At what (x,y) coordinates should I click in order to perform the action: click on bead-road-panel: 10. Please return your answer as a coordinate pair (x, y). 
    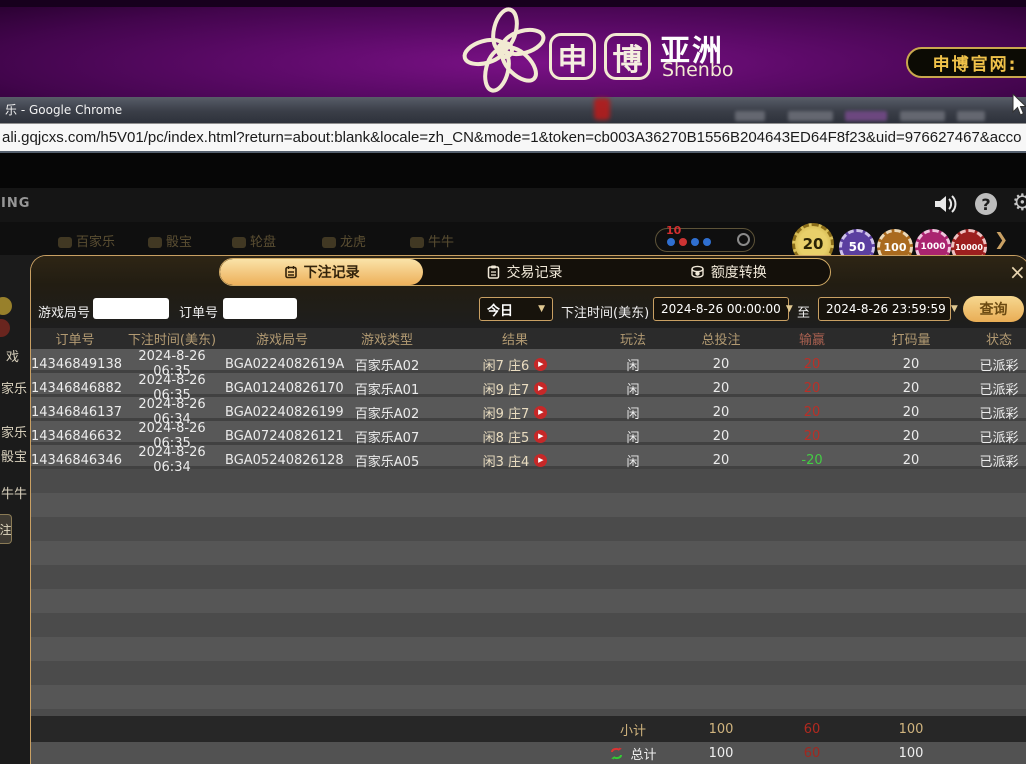
    Looking at the image, I should click on (705, 238).